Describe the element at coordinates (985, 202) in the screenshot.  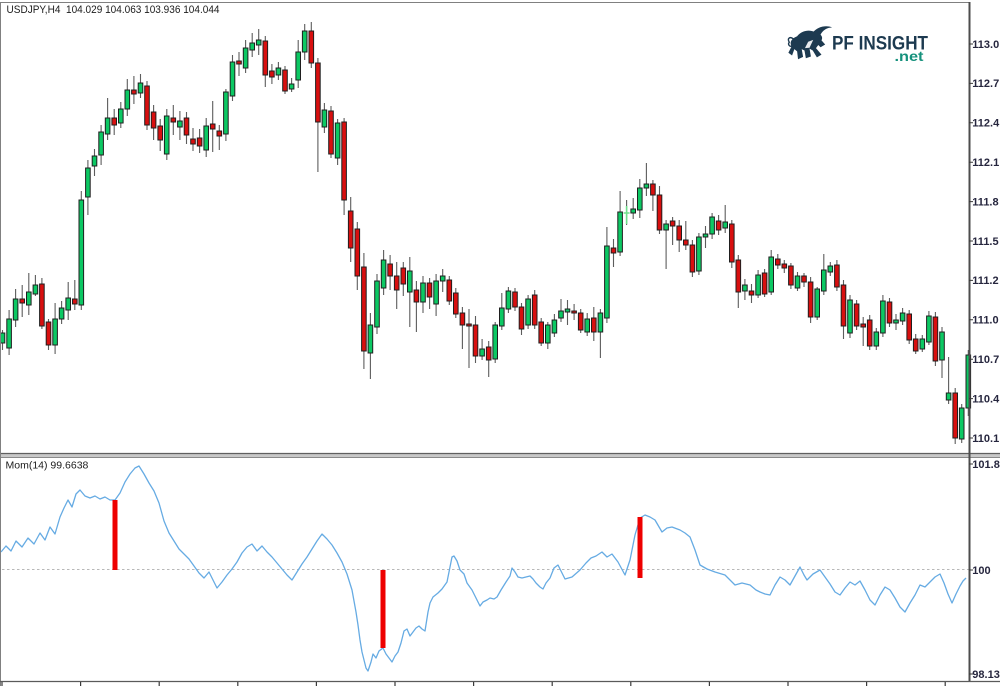
I see `svg-text: 111.8` at that location.